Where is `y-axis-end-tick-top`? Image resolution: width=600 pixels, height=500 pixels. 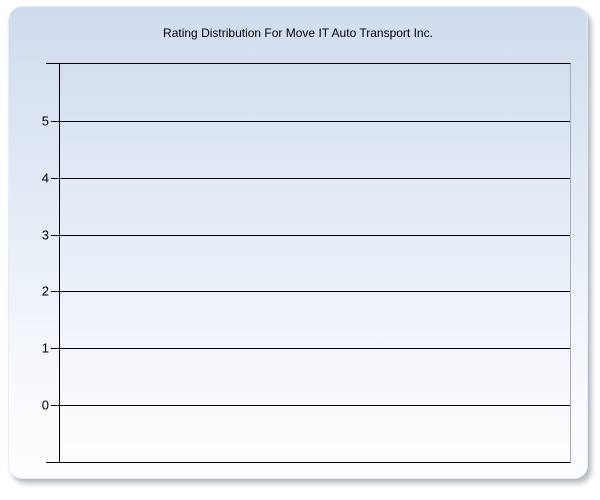 y-axis-end-tick-top is located at coordinates (52, 63).